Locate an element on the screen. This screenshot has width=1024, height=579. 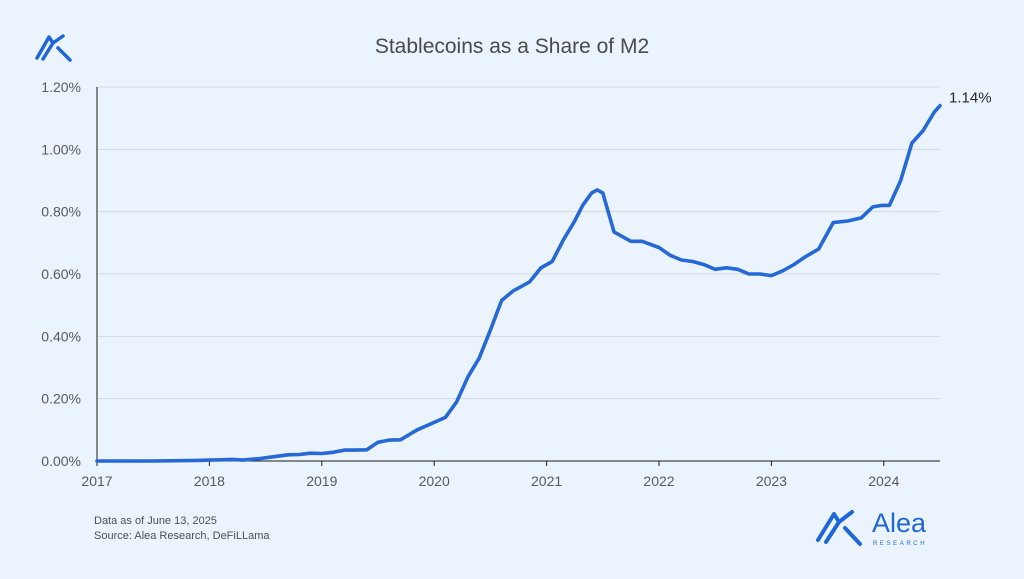
brand-tagline: RESEARCH is located at coordinates (900, 544).